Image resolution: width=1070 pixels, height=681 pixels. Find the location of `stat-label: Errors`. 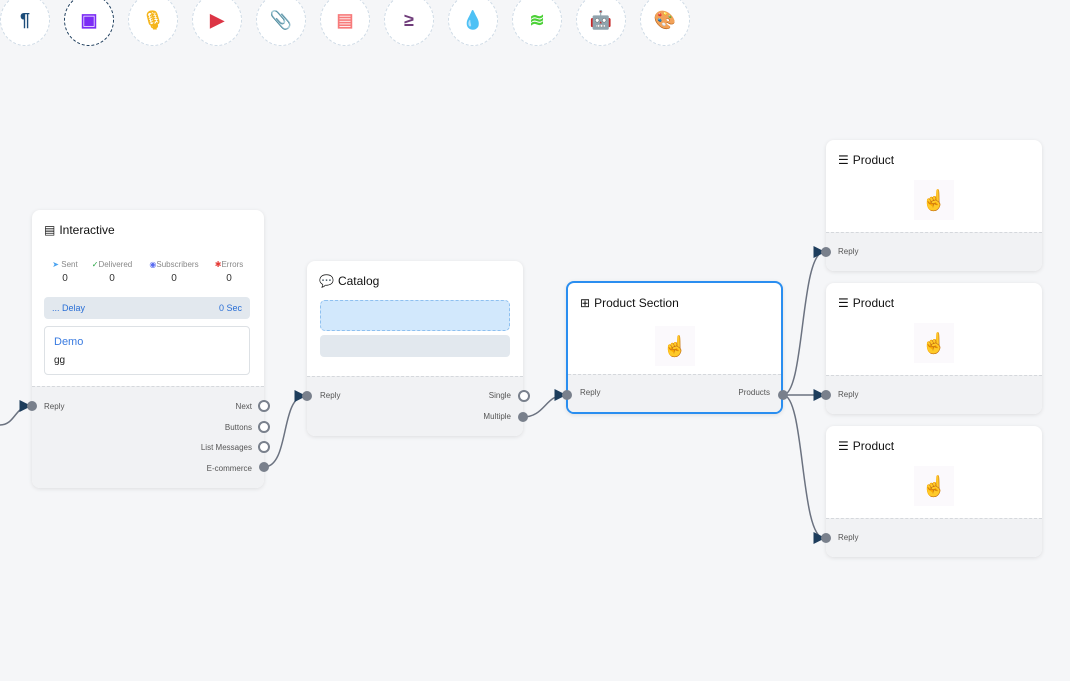

stat-label: Errors is located at coordinates (232, 264).